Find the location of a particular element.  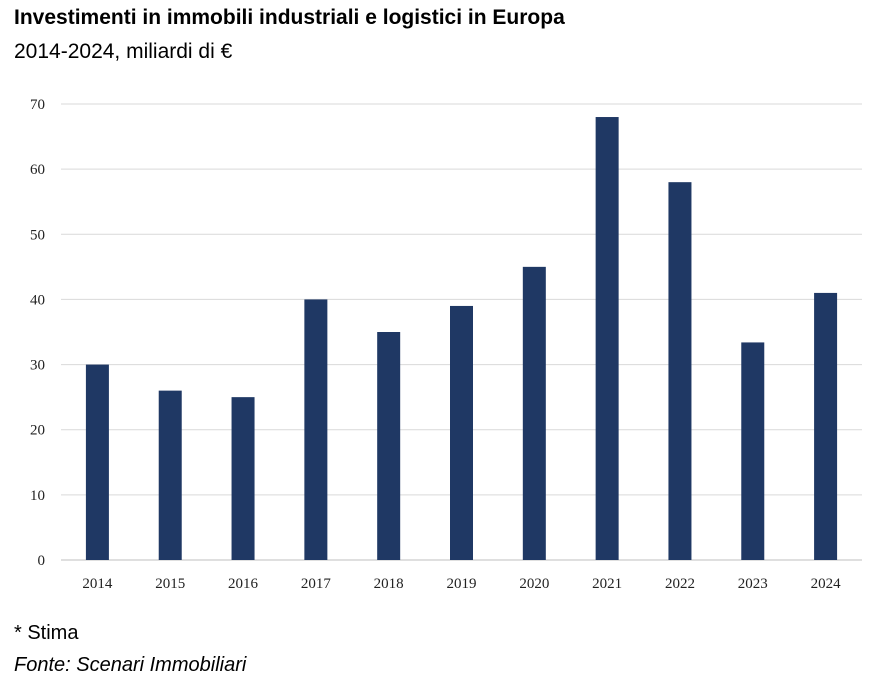

bar-2015 is located at coordinates (170, 475).